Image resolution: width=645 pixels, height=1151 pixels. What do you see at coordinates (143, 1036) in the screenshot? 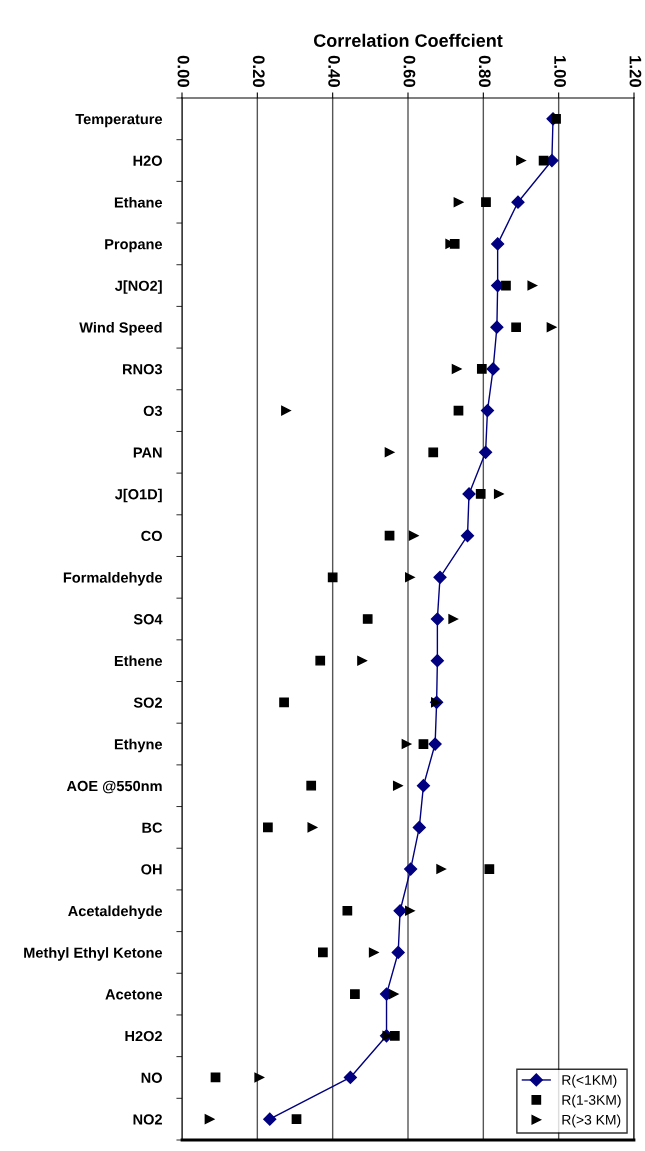
I see `y-tick-label: H2O2` at bounding box center [143, 1036].